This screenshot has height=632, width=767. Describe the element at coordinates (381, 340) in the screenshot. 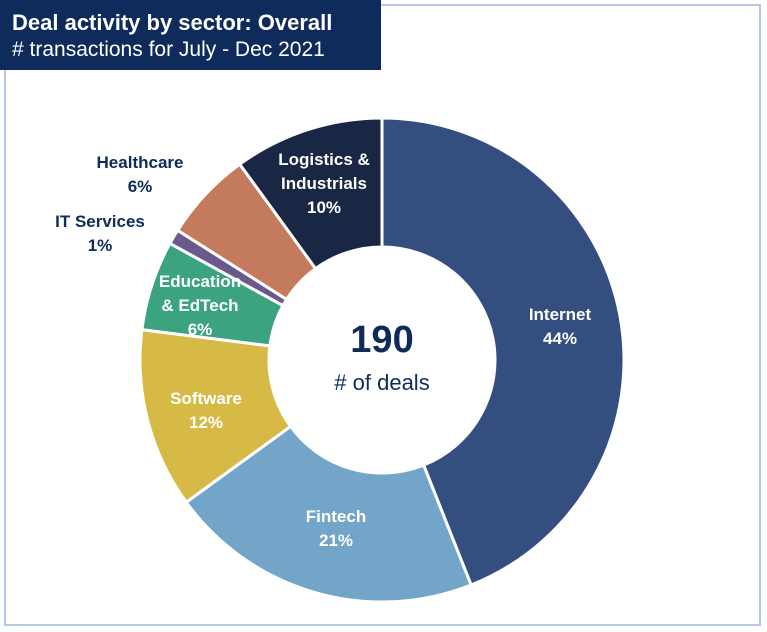

I see `center-value: 190` at that location.